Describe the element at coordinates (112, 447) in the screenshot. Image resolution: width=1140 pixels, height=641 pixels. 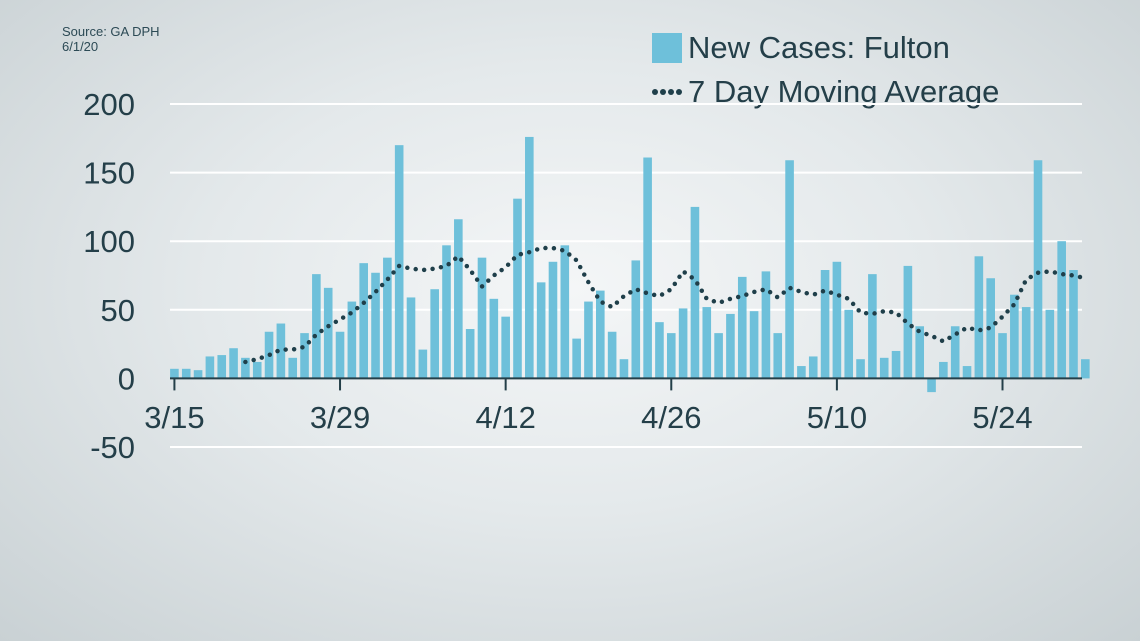
I see `y-tick-label: -50` at that location.